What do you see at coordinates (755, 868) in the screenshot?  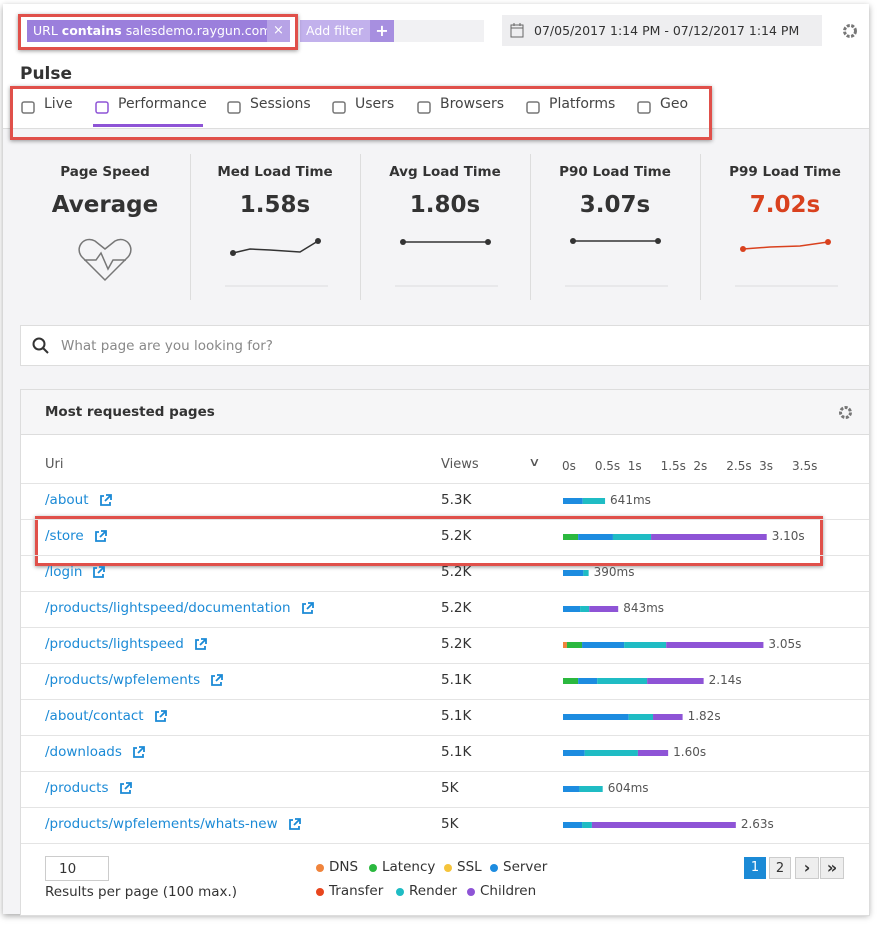 I see `page-button: 1` at bounding box center [755, 868].